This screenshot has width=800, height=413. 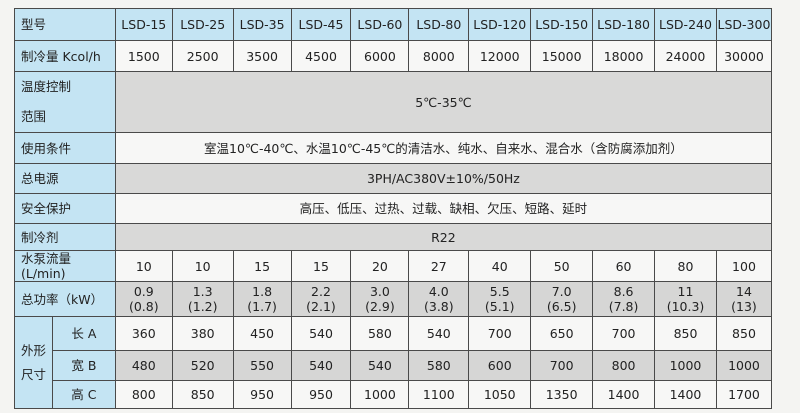 I want to click on total-power-cell: 1.3 (1.2), so click(x=202, y=299).